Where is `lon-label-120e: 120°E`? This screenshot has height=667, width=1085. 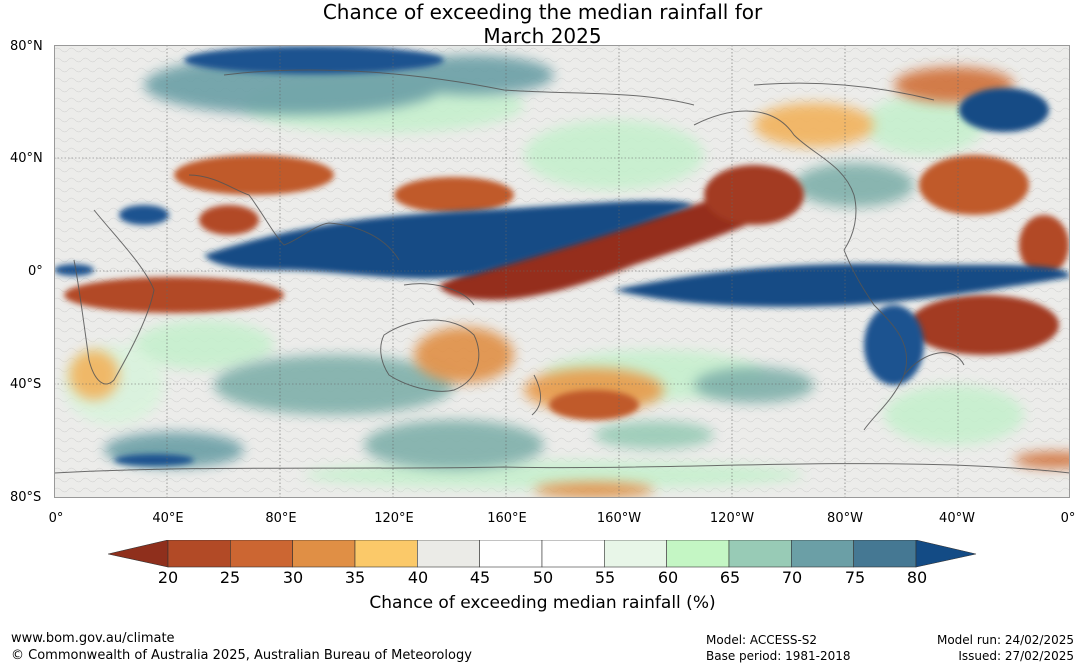 lon-label-120e: 120°E is located at coordinates (394, 518).